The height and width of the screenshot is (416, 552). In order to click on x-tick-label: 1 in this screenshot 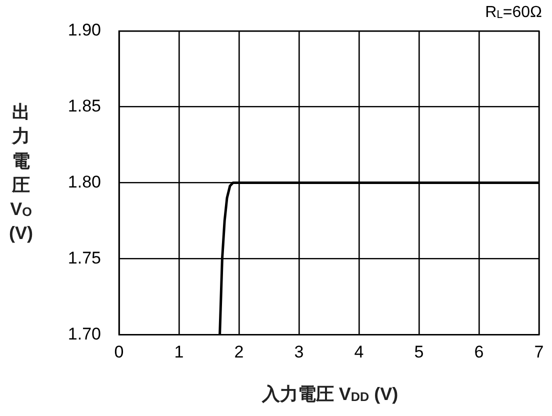, I will do `click(179, 352)`.